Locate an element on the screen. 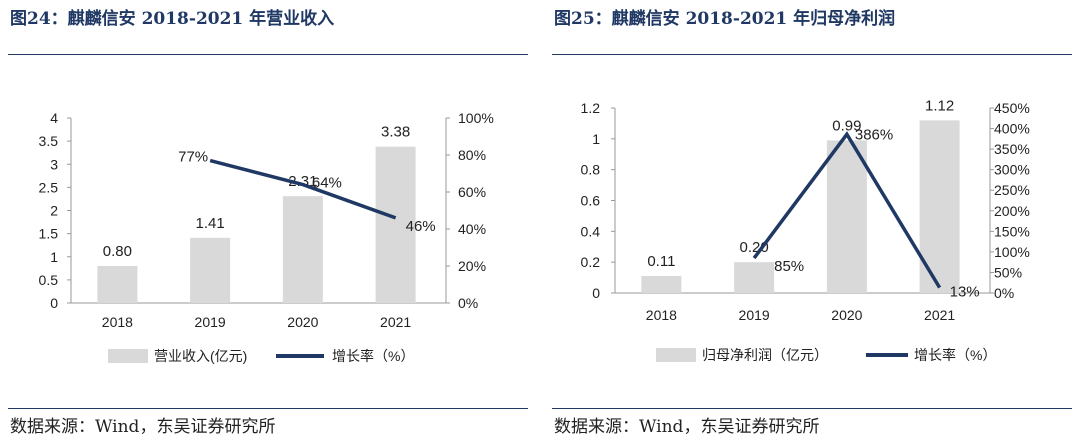 The width and height of the screenshot is (1080, 447). bar-data-label: 1.12 is located at coordinates (939, 105).